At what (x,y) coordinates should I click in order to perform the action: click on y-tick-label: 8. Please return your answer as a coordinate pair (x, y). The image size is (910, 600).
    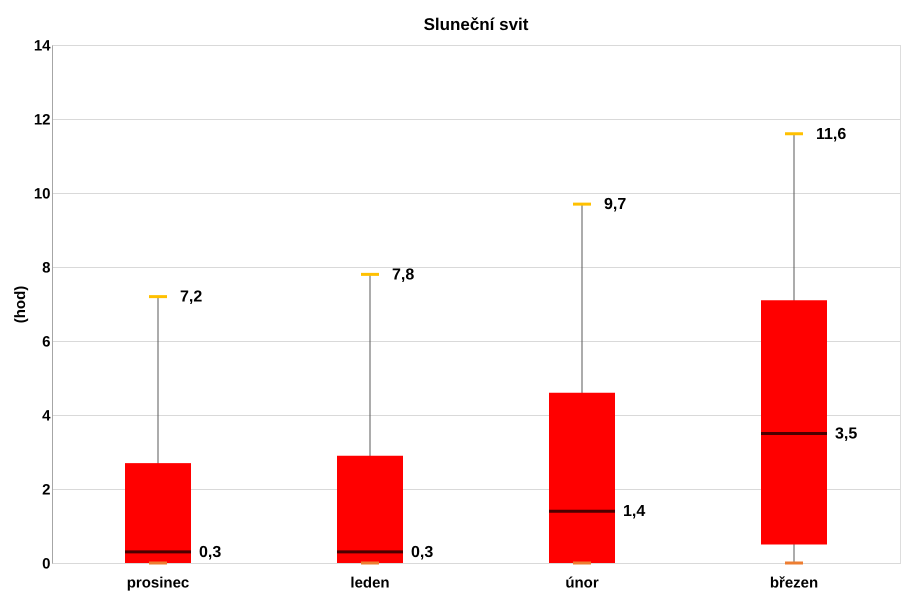
    Looking at the image, I should click on (46, 268).